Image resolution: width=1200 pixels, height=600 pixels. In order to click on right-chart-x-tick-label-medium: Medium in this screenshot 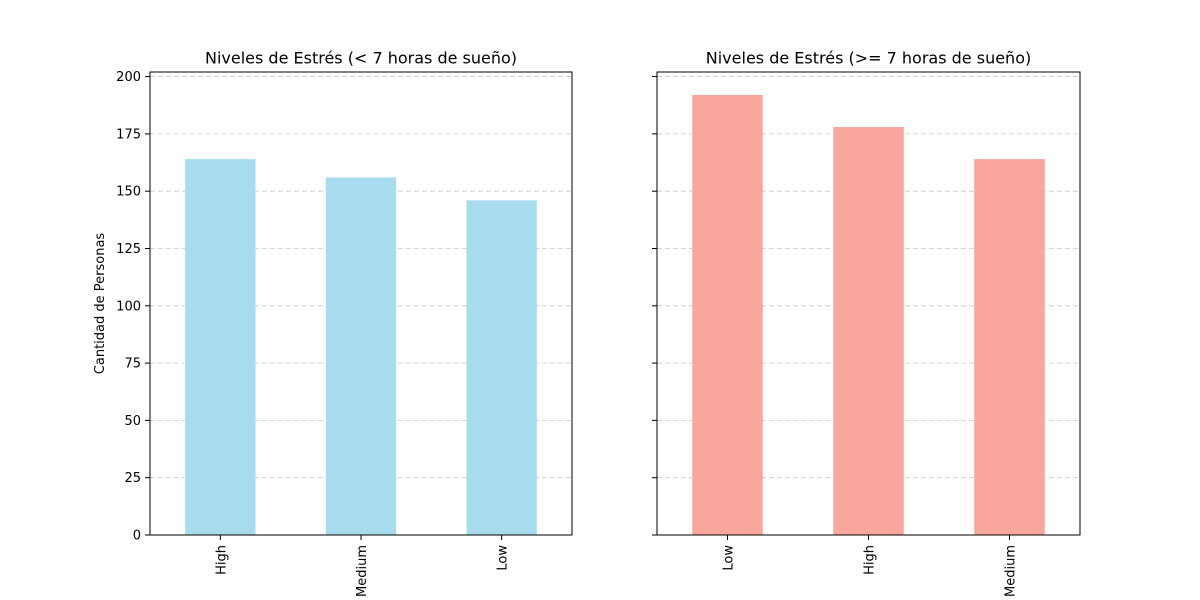, I will do `click(1011, 571)`.